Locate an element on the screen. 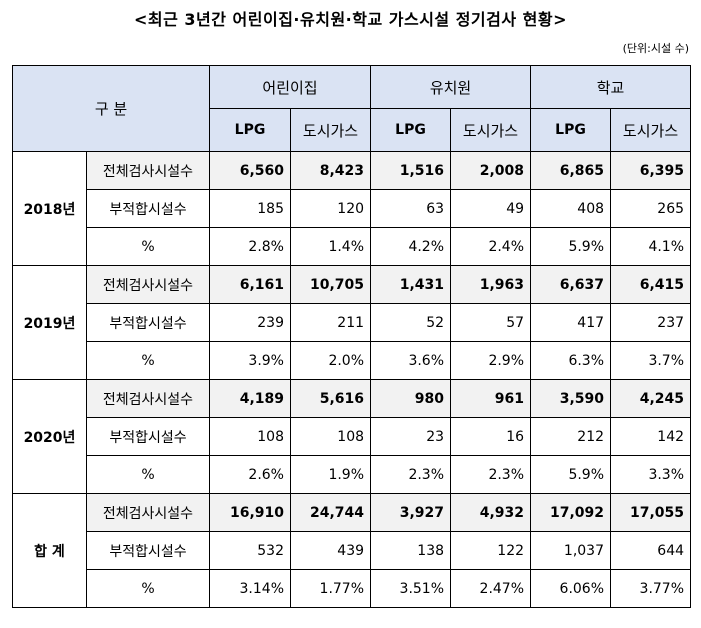 The width and height of the screenshot is (701, 628). cell-value: 3.7% is located at coordinates (651, 360).